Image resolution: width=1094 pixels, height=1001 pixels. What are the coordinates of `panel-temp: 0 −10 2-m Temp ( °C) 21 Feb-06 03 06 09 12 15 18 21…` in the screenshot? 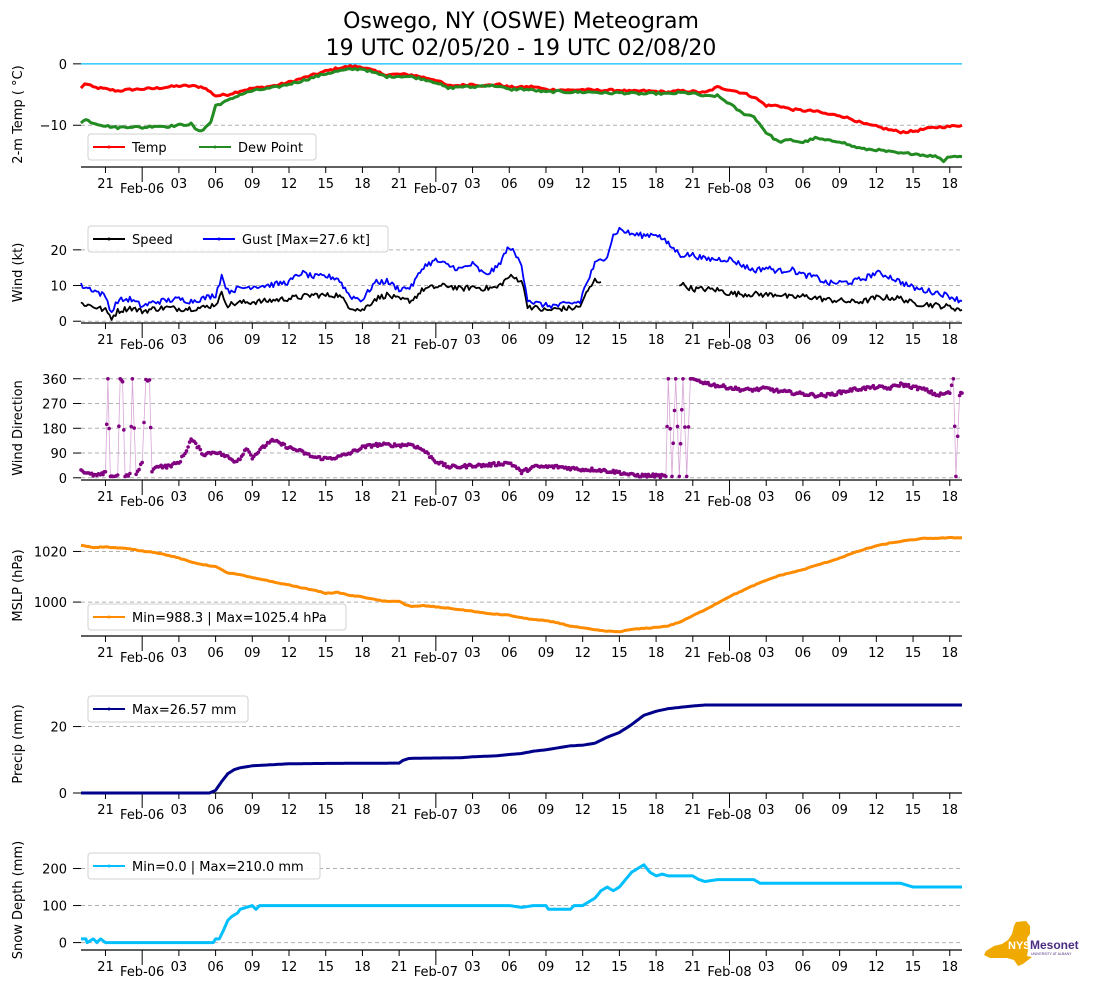 It's located at (487, 127).